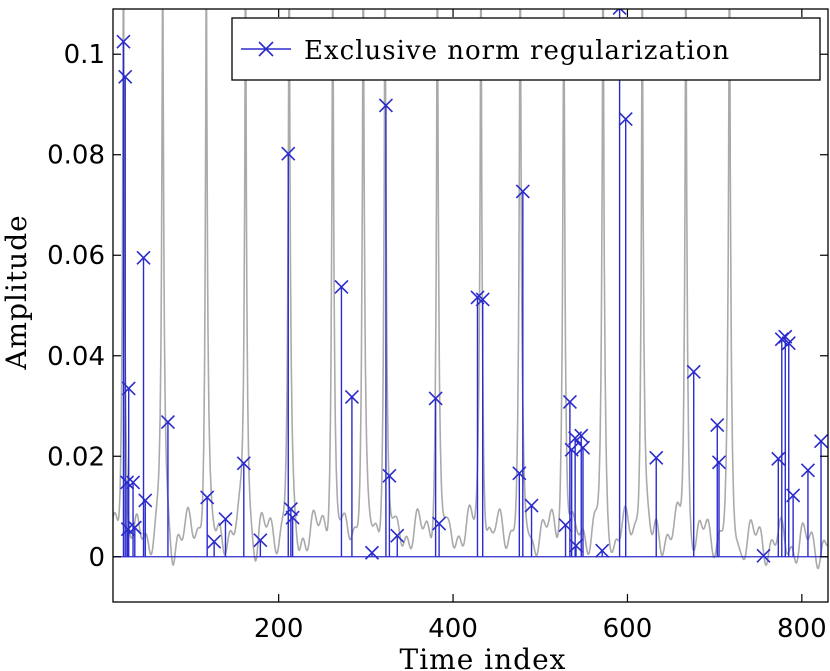  I want to click on x-tick-label: 400, so click(453, 629).